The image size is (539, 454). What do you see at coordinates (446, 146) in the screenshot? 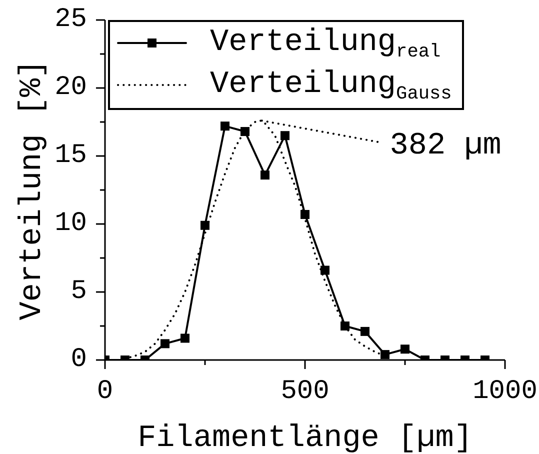
I see `annotation: 382 µm` at bounding box center [446, 146].